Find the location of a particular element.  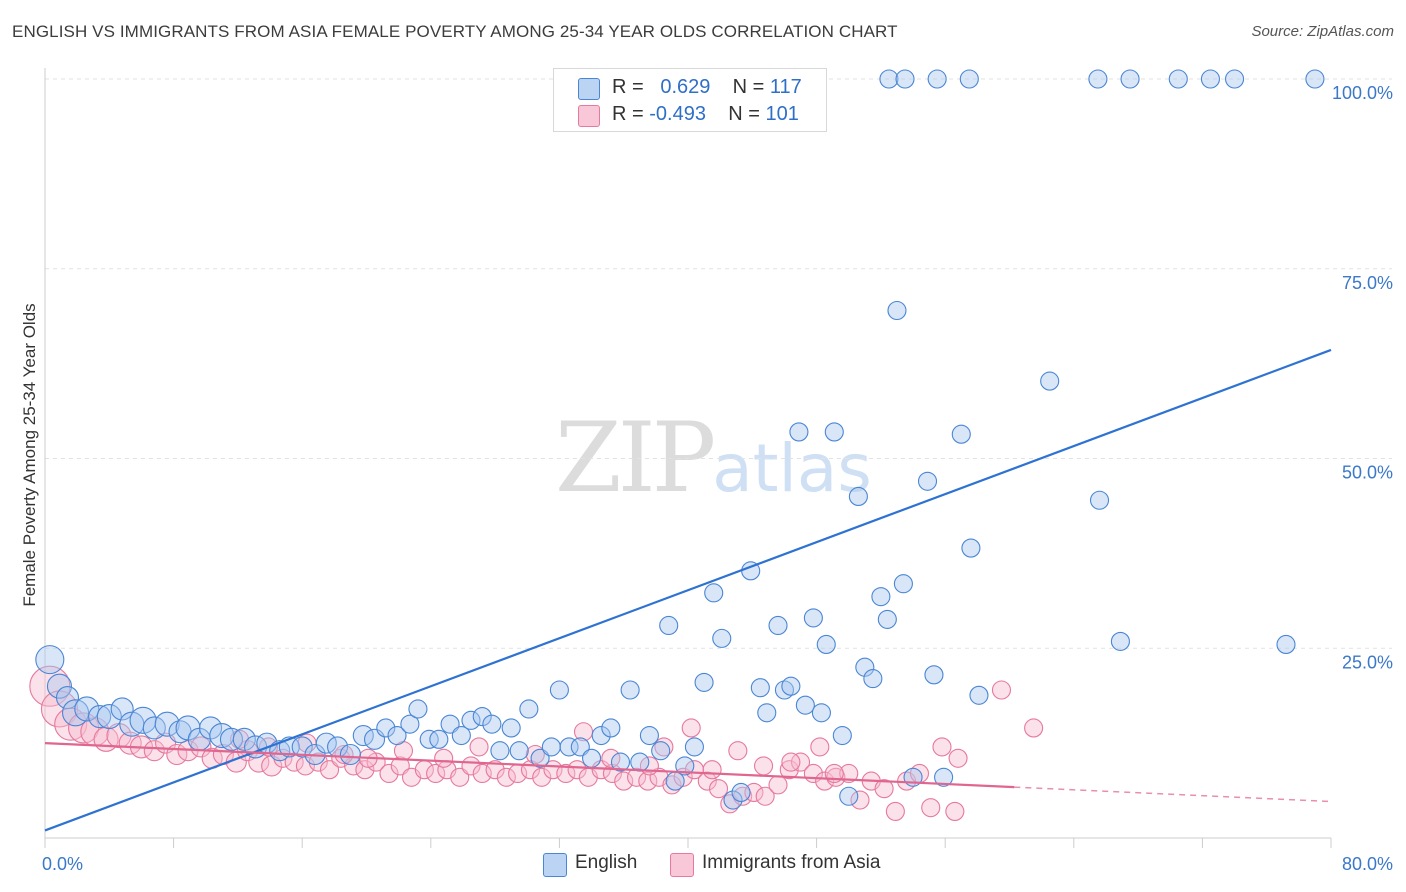

y-axis-label: Female Poverty Among 25-34 Year Olds is located at coordinates (29, 455).